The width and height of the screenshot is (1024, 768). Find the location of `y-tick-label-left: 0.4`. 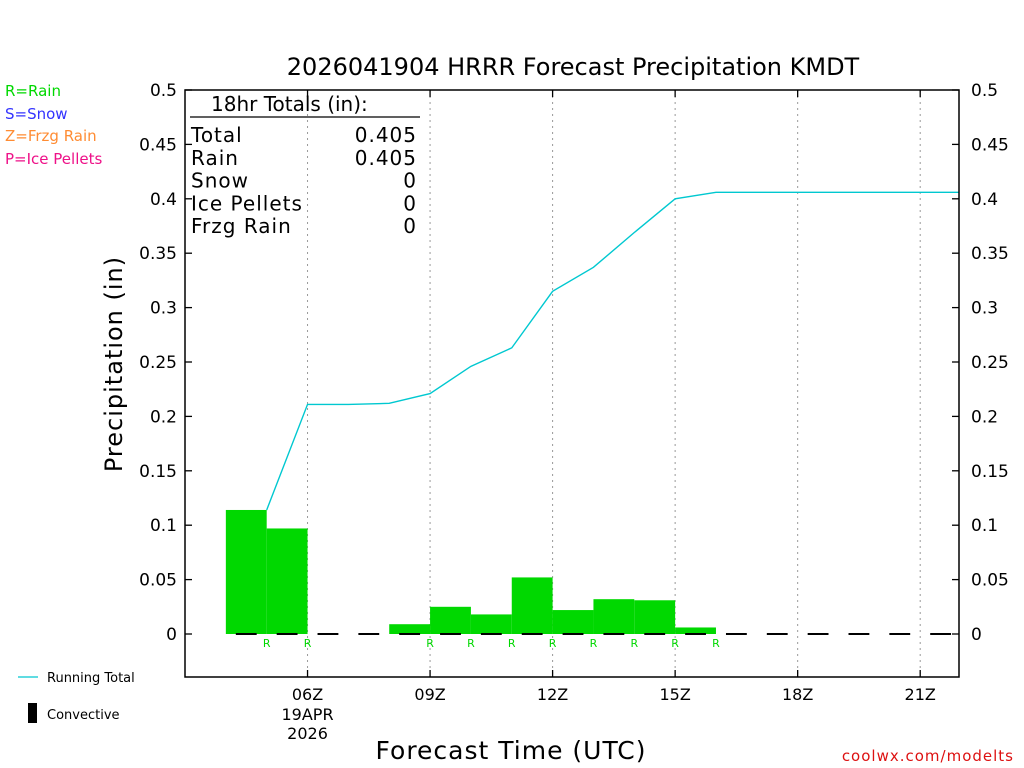

y-tick-label-left: 0.4 is located at coordinates (163, 200).